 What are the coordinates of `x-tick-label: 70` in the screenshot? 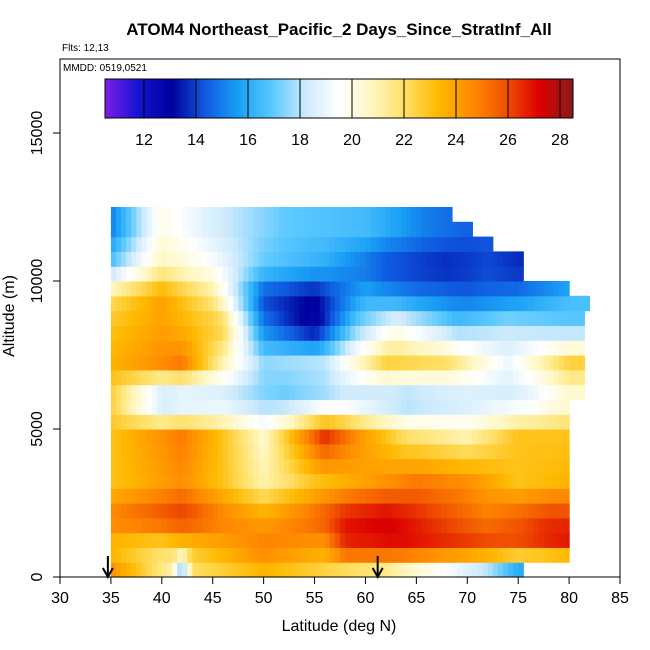 It's located at (467, 598).